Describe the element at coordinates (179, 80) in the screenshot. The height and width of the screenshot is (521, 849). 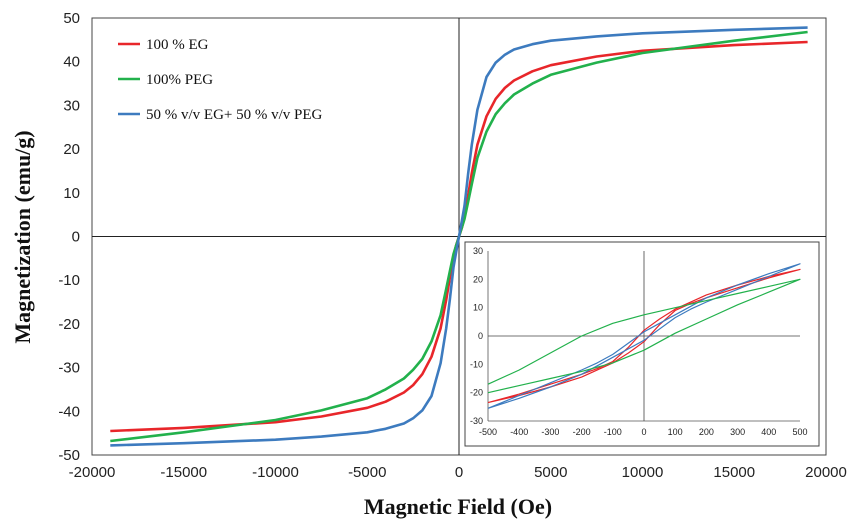
I see `legend-label: 100% PEG` at that location.